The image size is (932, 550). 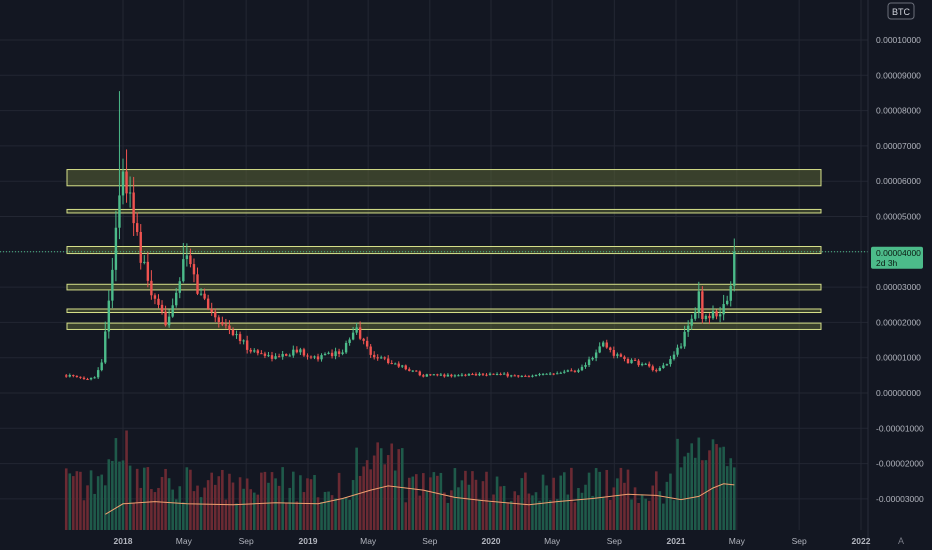 What do you see at coordinates (901, 541) in the screenshot?
I see `auto-scale-button: A` at bounding box center [901, 541].